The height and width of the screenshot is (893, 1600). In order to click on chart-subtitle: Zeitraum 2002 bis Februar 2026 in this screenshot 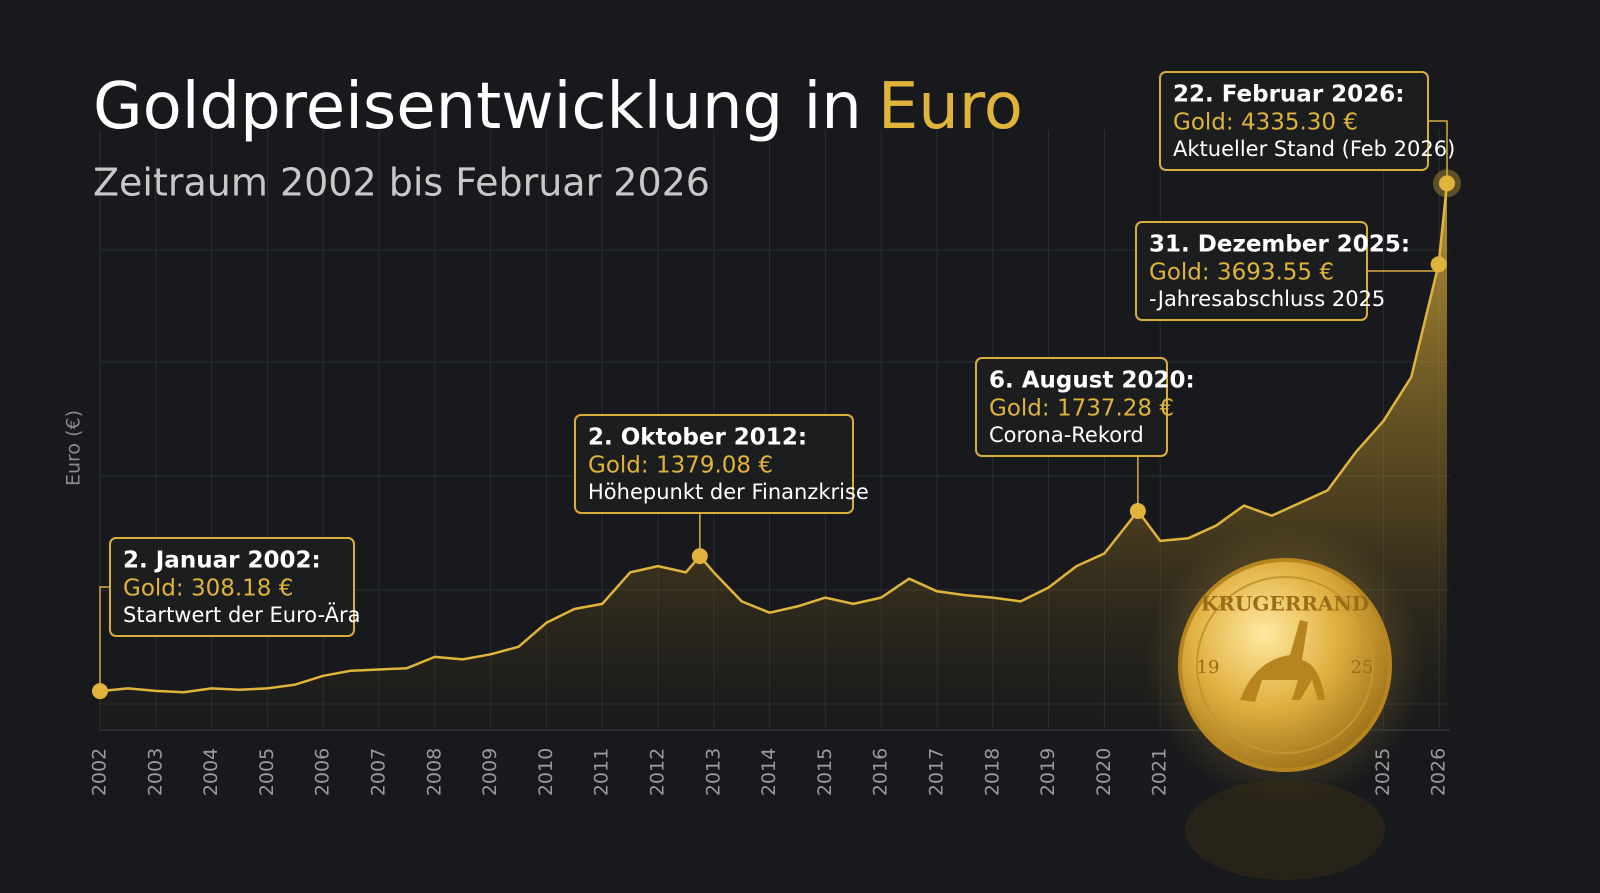, I will do `click(401, 183)`.